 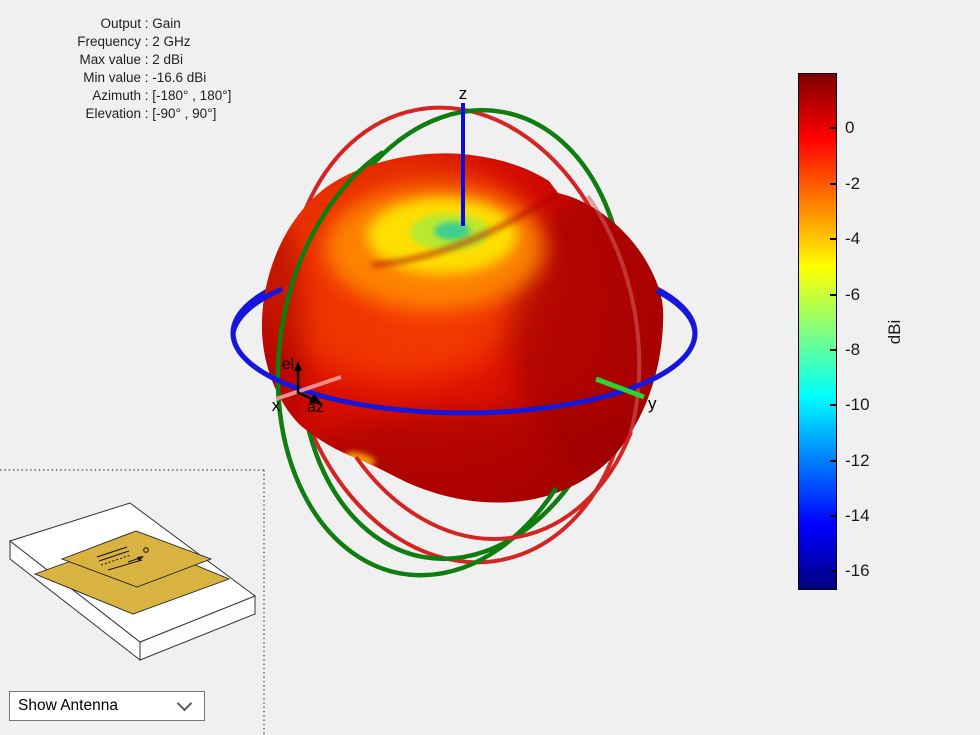 I want to click on chevron-down-icon, so click(x=184, y=703).